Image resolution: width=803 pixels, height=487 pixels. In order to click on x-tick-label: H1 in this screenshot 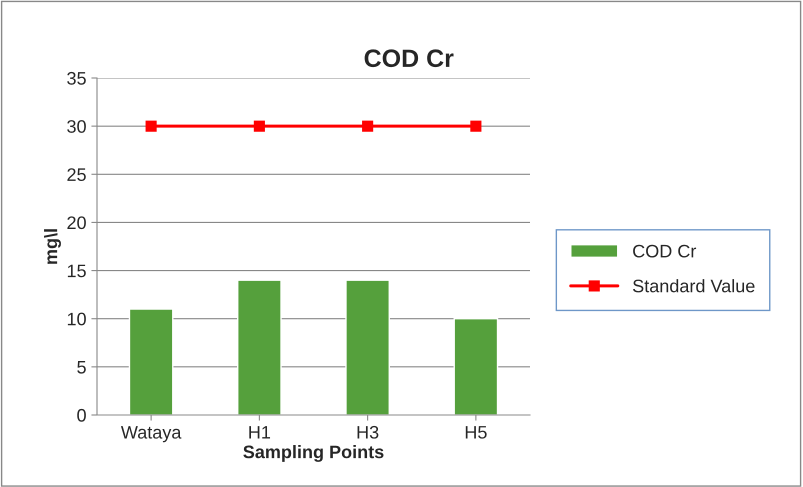, I will do `click(259, 432)`.